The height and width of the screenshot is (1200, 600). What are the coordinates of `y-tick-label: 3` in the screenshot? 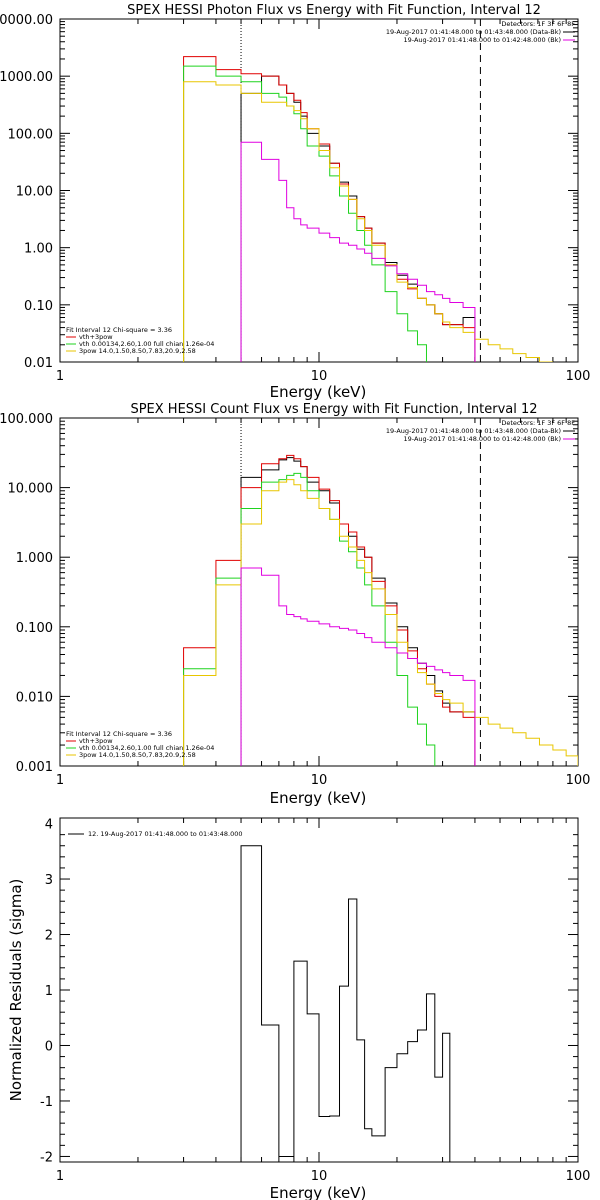 It's located at (49, 880).